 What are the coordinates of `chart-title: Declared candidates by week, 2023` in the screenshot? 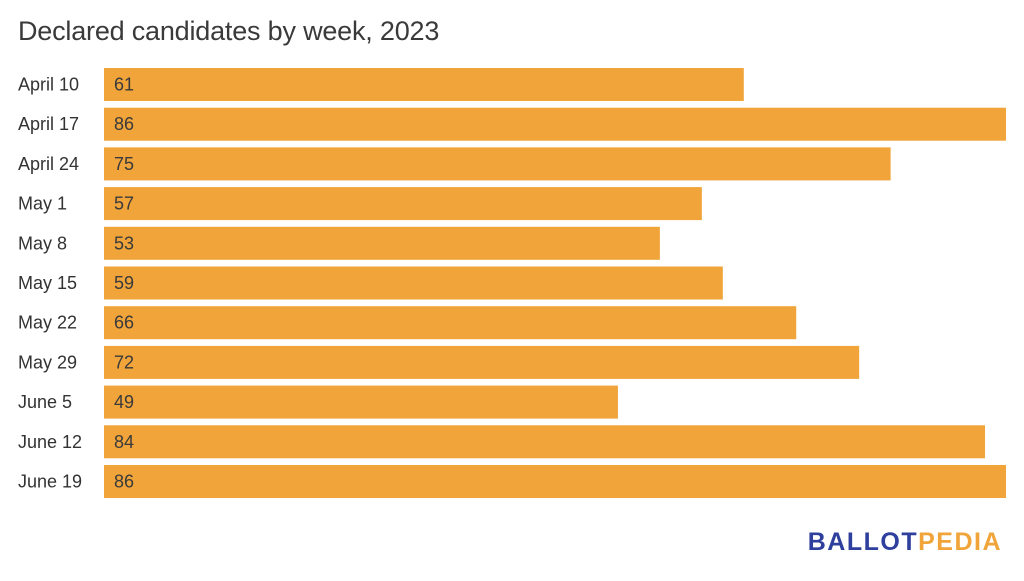 It's located at (229, 31).